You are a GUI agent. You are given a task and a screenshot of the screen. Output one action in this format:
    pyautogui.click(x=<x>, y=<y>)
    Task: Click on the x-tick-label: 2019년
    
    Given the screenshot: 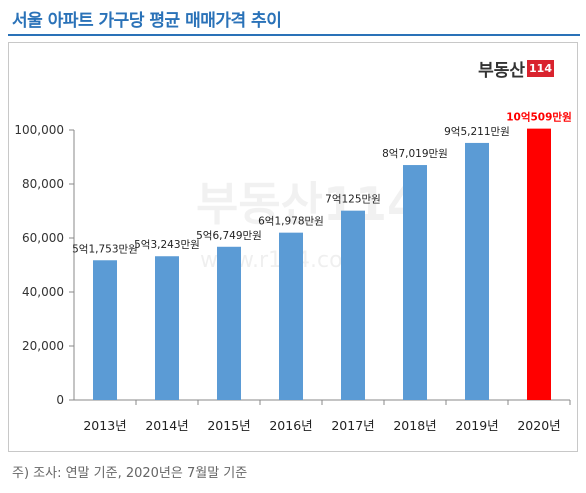 What is the action you would take?
    pyautogui.click(x=476, y=425)
    